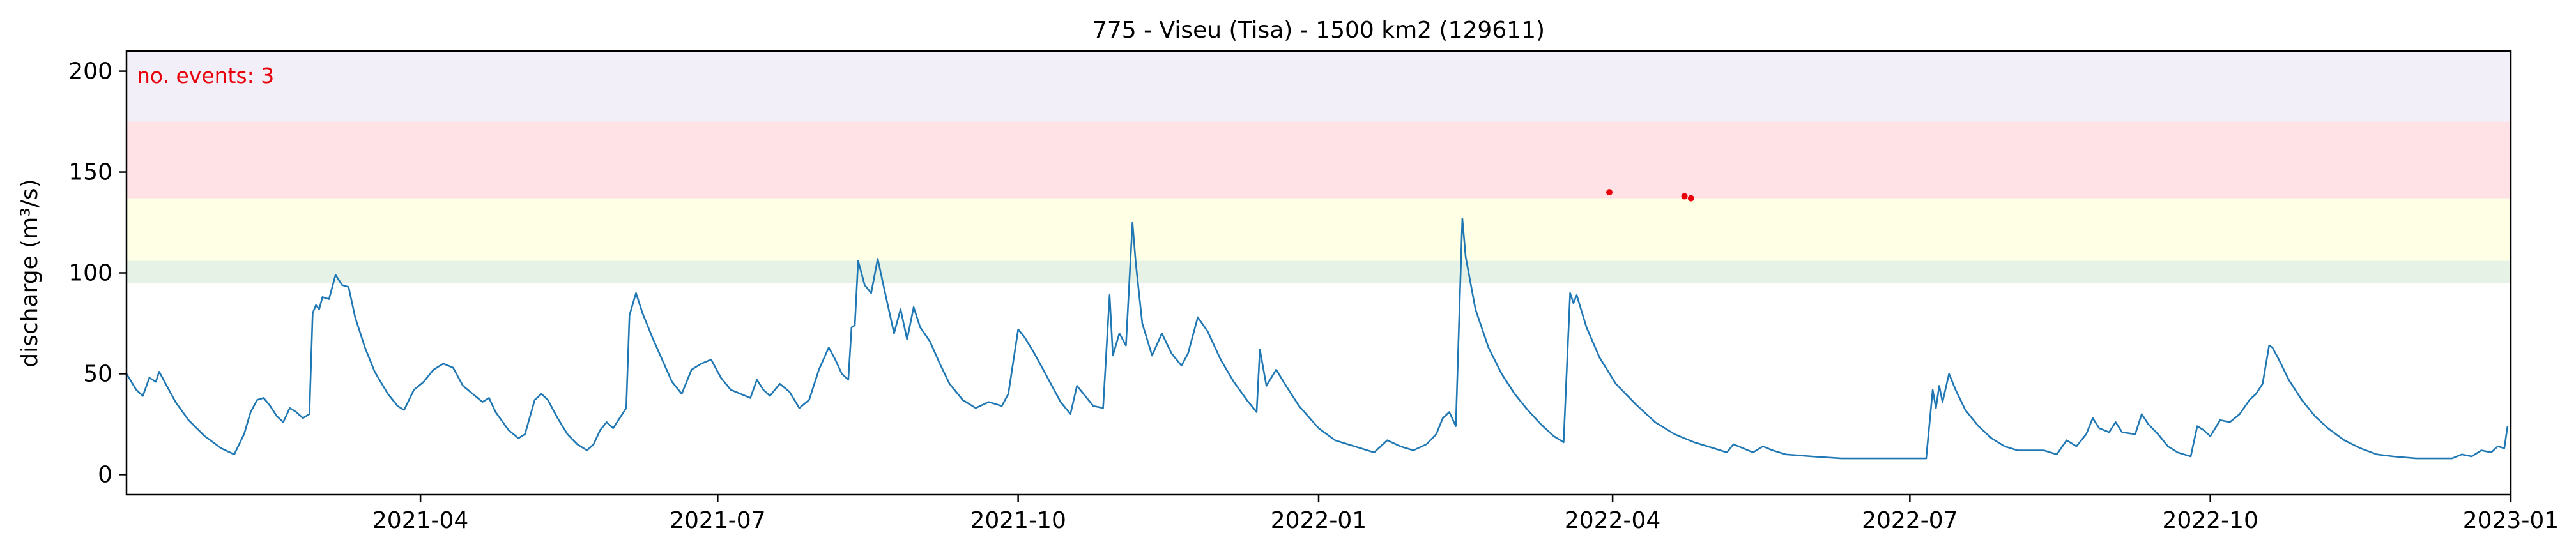 This screenshot has width=2576, height=556. Describe the element at coordinates (105, 475) in the screenshot. I see `y-tick-label: 0` at that location.